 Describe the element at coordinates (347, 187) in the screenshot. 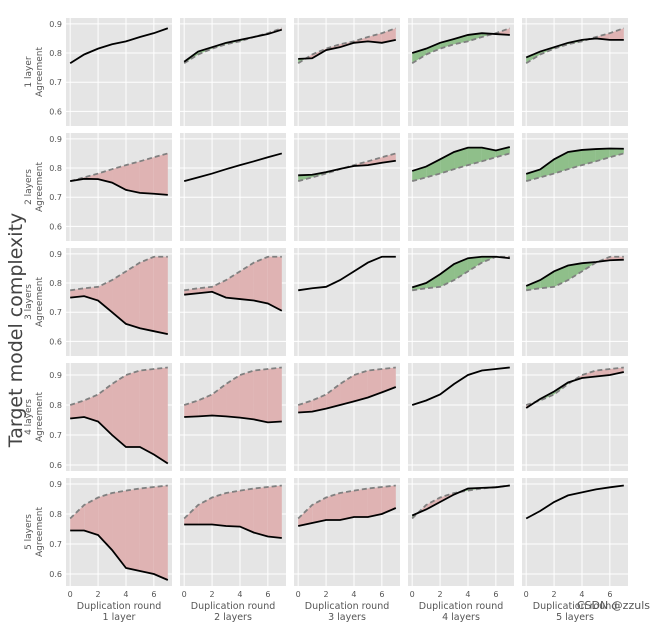

I see `panel-r2-c3` at that location.